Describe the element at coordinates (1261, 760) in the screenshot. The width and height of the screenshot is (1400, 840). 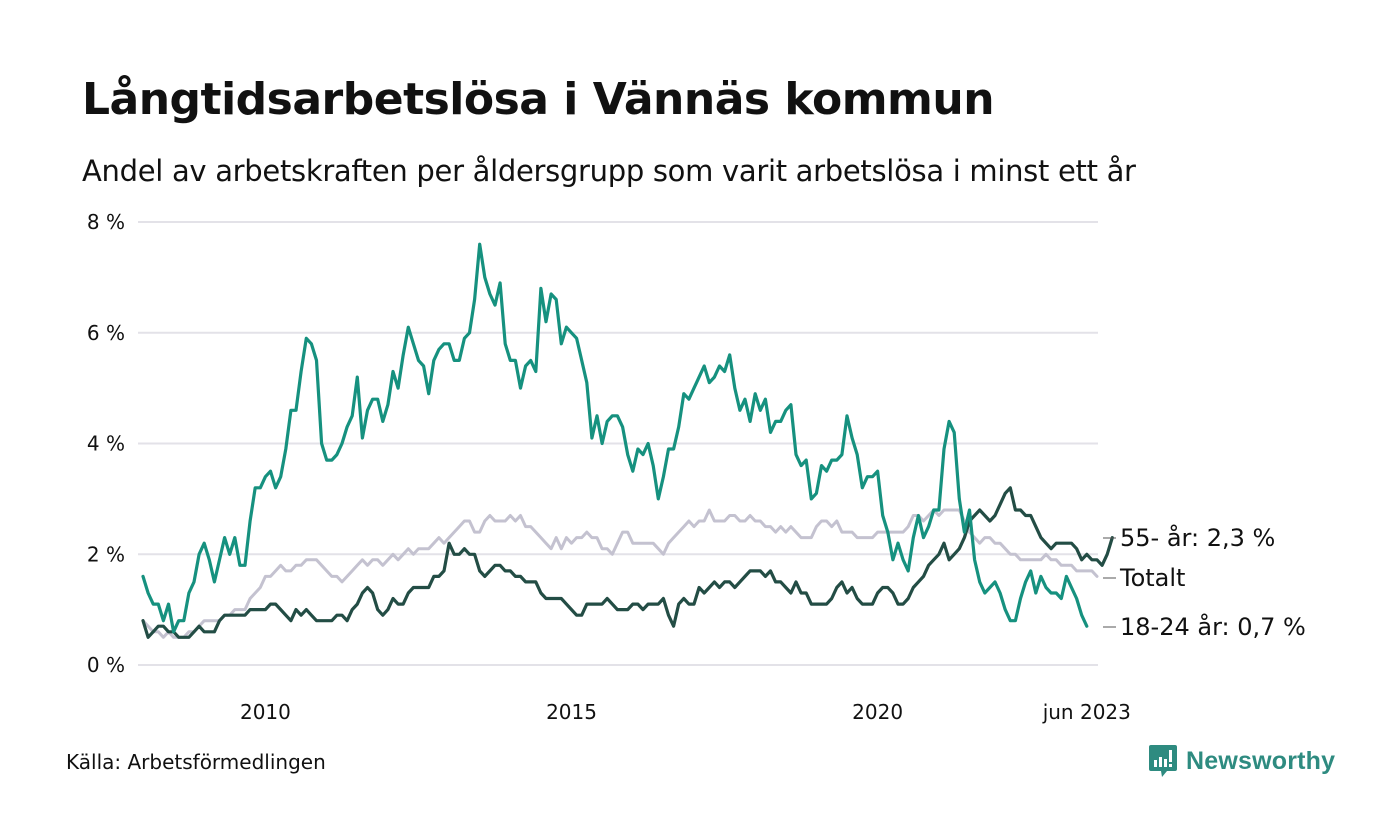
I see `brand-name: Newsworthy` at that location.